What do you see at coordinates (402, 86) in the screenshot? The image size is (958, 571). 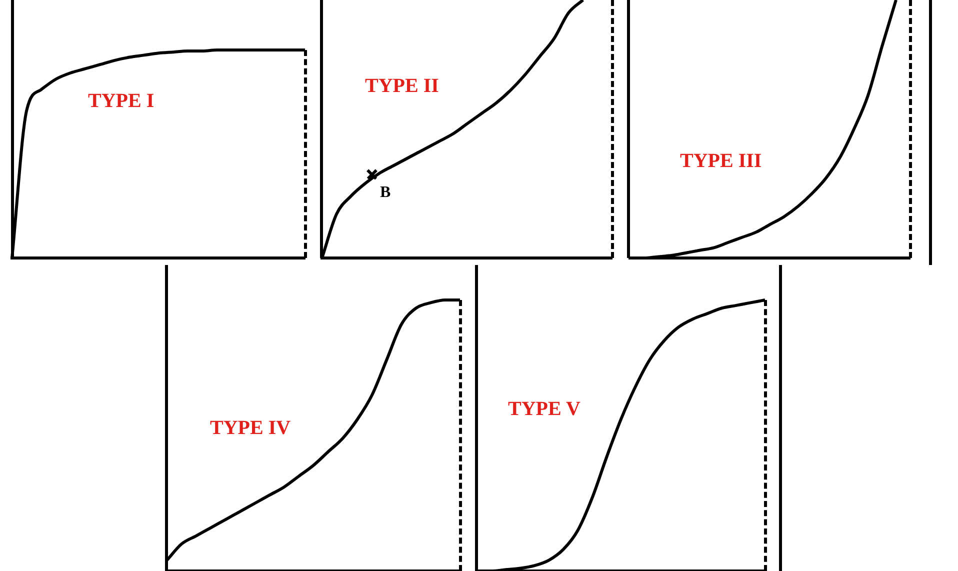 I see `text: TYPE II` at bounding box center [402, 86].